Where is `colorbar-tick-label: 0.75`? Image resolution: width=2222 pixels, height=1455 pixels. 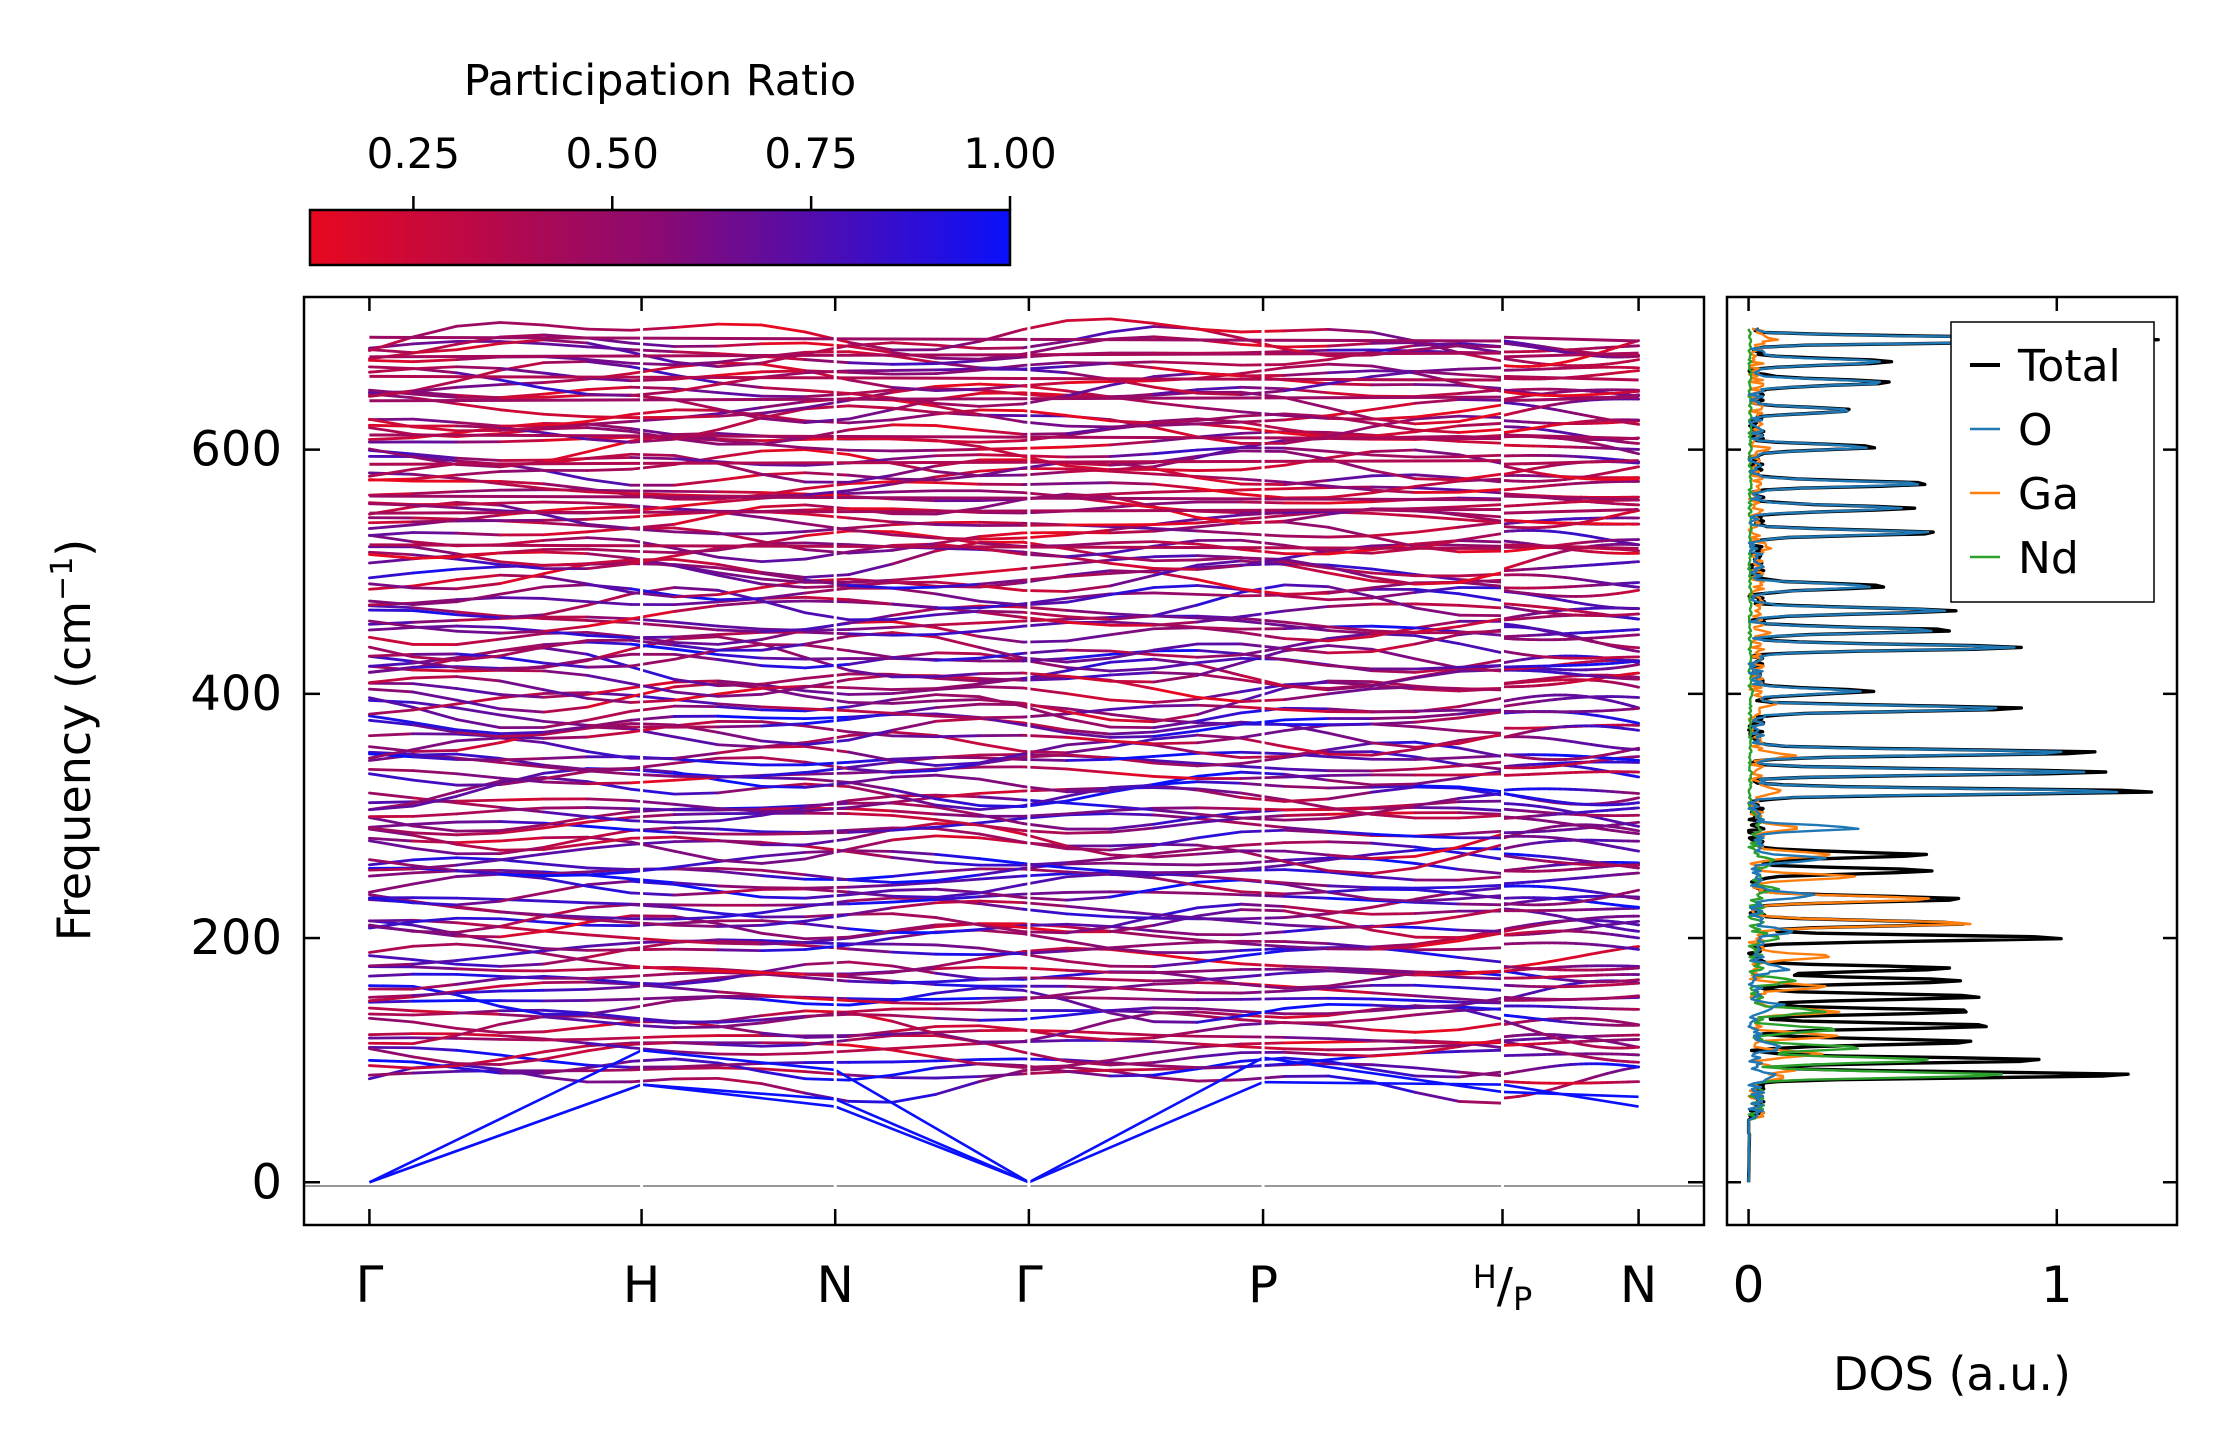
colorbar-tick-label: 0.75 is located at coordinates (811, 153).